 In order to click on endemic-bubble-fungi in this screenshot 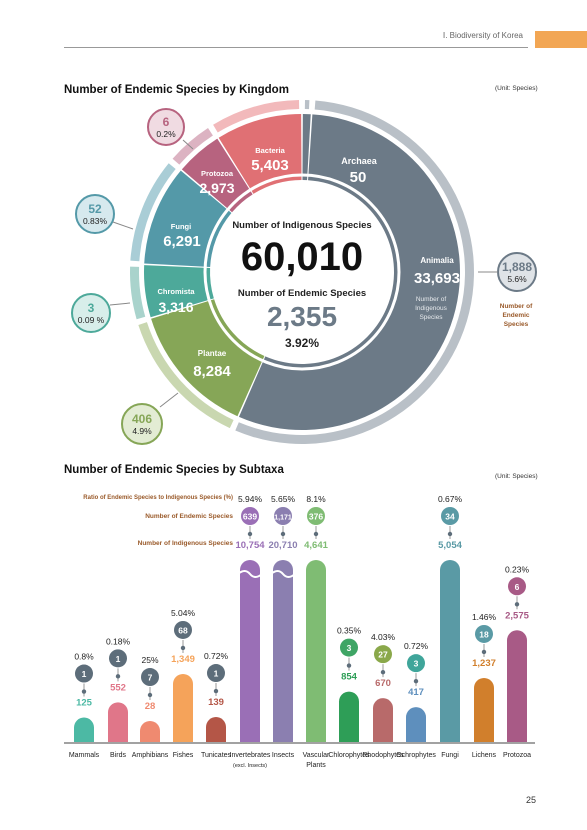, I will do `click(95, 214)`.